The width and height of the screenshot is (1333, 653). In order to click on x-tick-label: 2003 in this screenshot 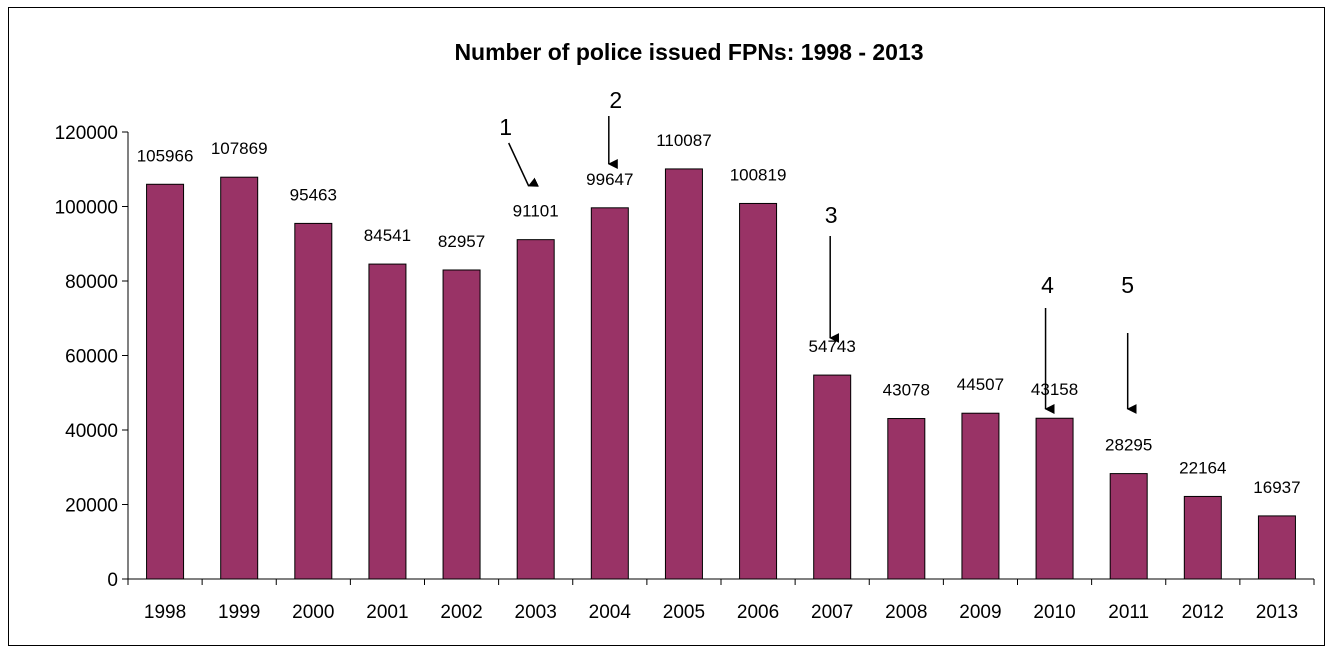, I will do `click(536, 612)`.